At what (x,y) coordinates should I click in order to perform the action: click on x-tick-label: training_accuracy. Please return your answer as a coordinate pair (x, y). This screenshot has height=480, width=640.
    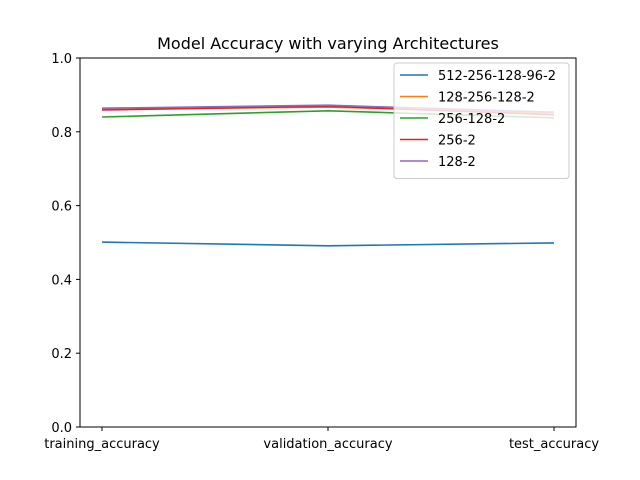
    Looking at the image, I should click on (102, 444).